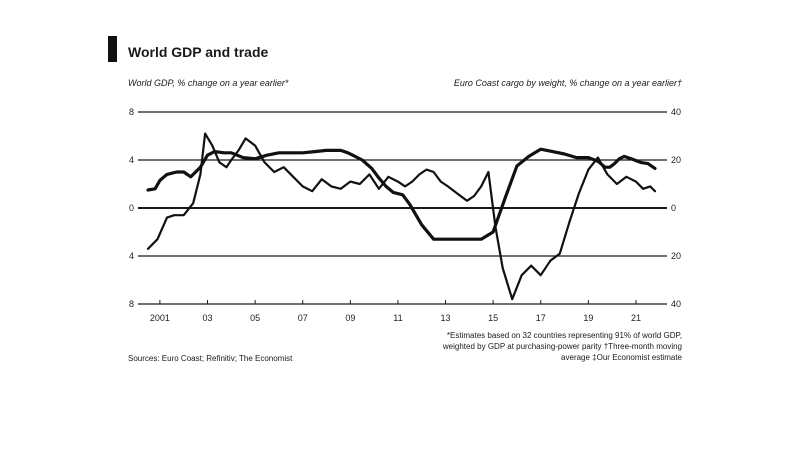  Describe the element at coordinates (350, 318) in the screenshot. I see `x-axis-tick-label: 09` at that location.